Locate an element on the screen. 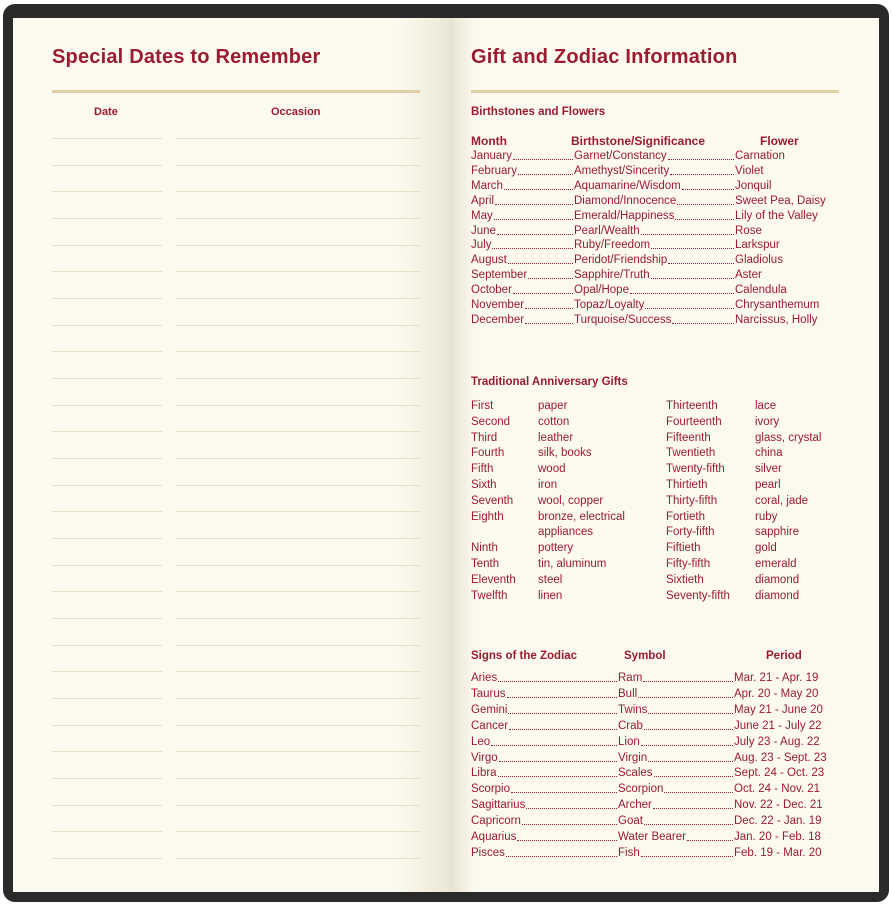 The width and height of the screenshot is (892, 906). zodiac-row-cell: Fish is located at coordinates (629, 852).